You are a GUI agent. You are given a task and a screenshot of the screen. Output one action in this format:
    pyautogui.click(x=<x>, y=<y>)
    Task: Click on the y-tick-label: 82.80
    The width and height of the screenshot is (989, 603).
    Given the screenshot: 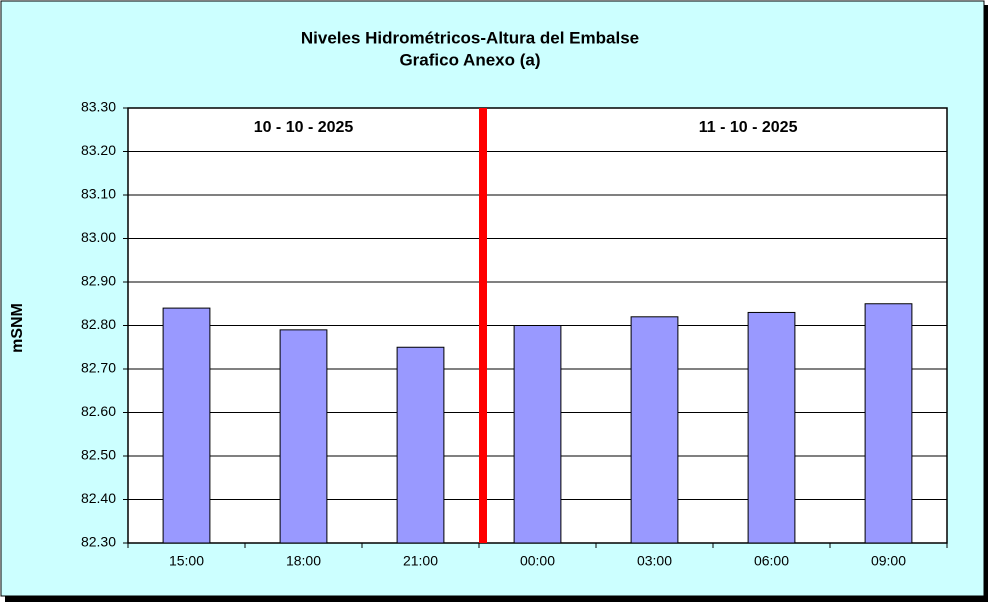 What is the action you would take?
    pyautogui.click(x=98, y=324)
    